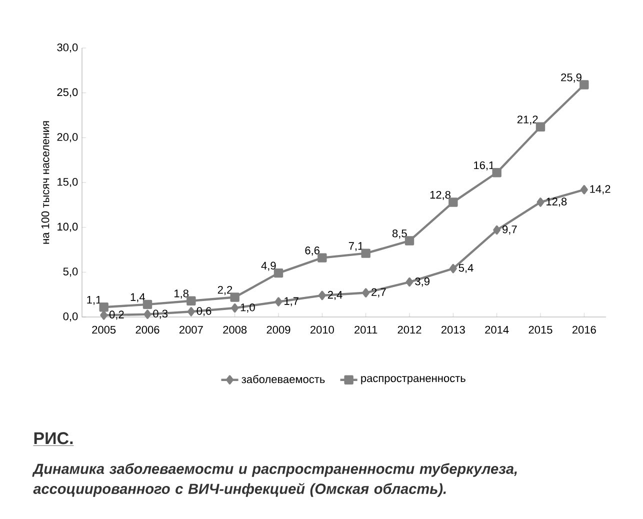  Describe the element at coordinates (274, 480) in the screenshot. I see `text: Динамика заболеваемости и распространенности туберкулеза, ассоциированного с ВИЧ-инфекцией (Омская область).` at that location.